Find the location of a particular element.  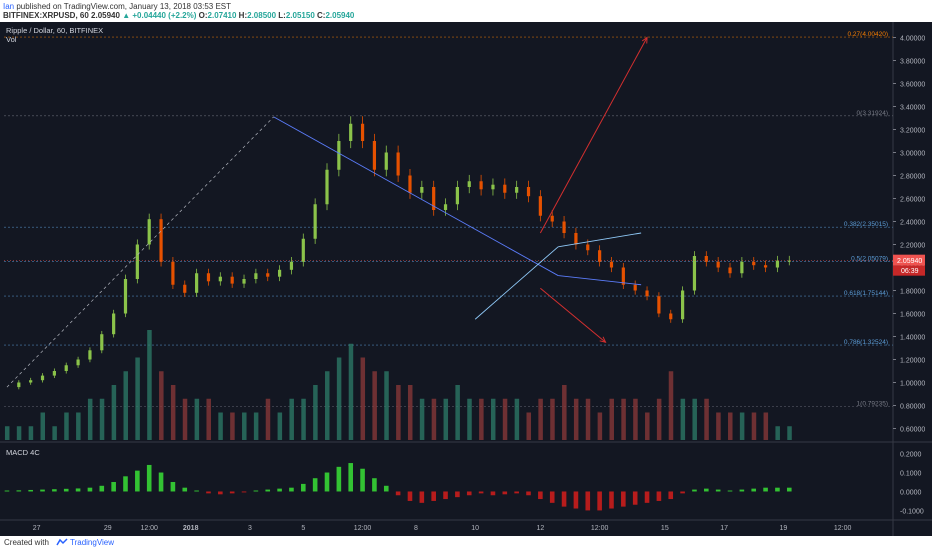

price-tick-label: 3.60000 is located at coordinates (912, 85).